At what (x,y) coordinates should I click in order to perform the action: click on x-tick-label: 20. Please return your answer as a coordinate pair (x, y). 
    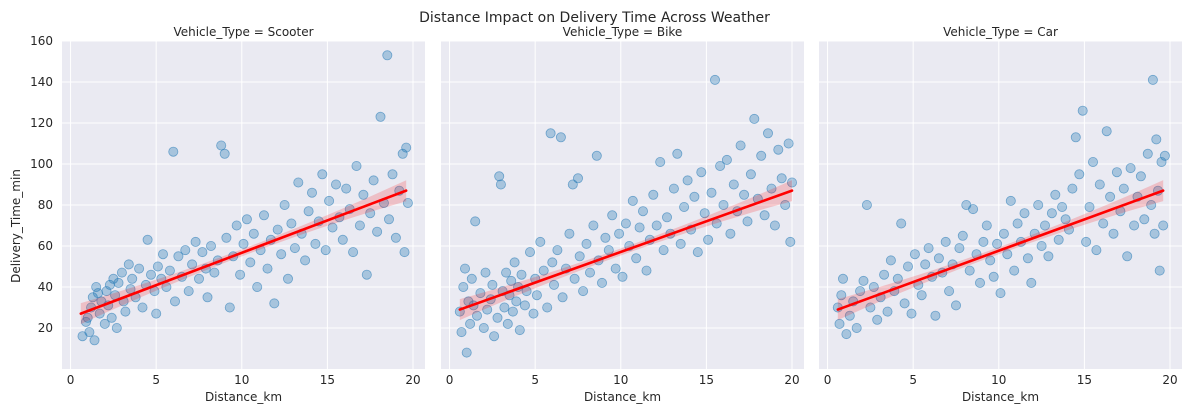
    Looking at the image, I should click on (791, 380).